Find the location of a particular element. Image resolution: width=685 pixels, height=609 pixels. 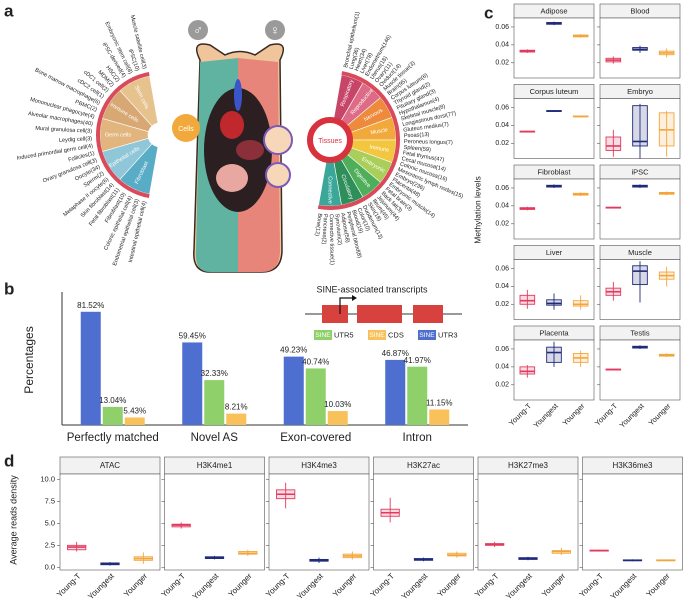

value-label: 10.03% is located at coordinates (337, 404).